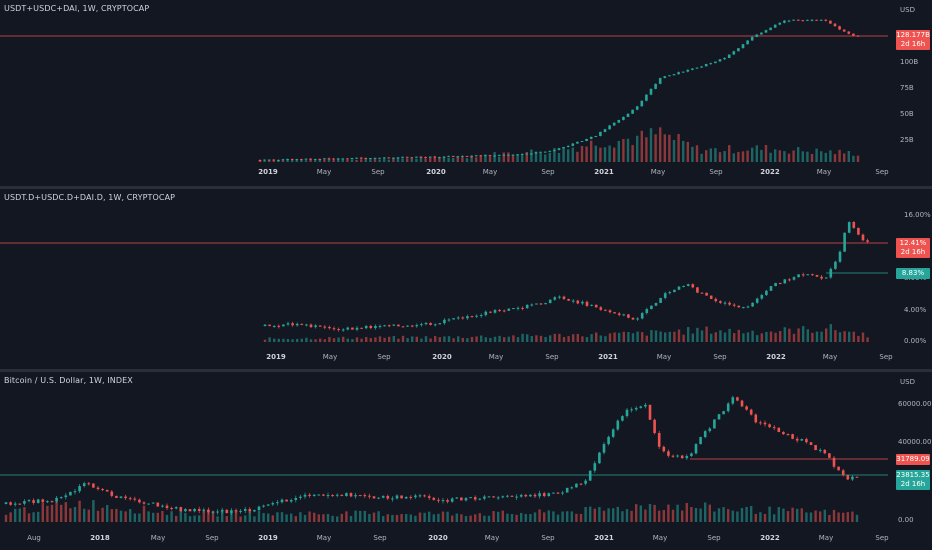 The width and height of the screenshot is (932, 550). Describe the element at coordinates (907, 114) in the screenshot. I see `y-tick: 50B` at that location.